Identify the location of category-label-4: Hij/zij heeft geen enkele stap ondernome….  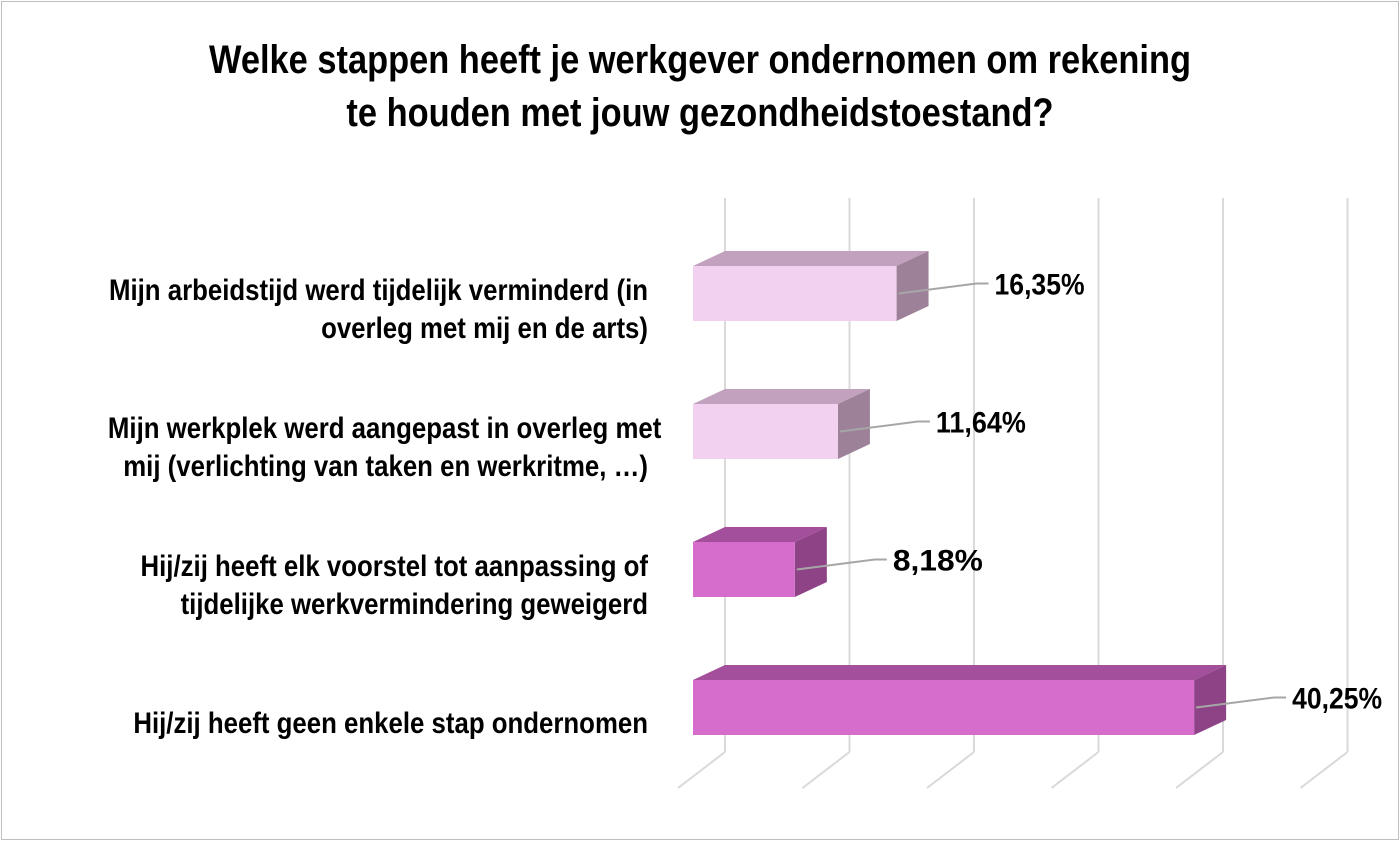
(378, 724).